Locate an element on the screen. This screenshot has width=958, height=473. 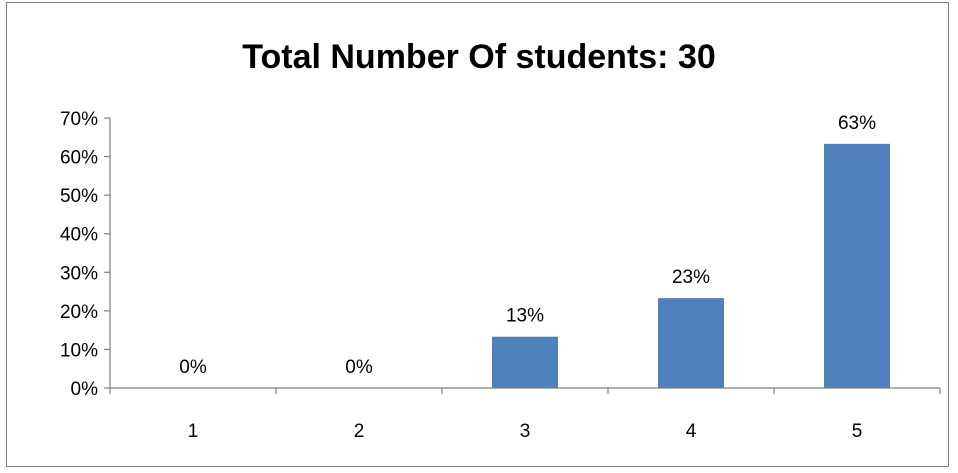
y-tick-label: 70% is located at coordinates (79, 119).